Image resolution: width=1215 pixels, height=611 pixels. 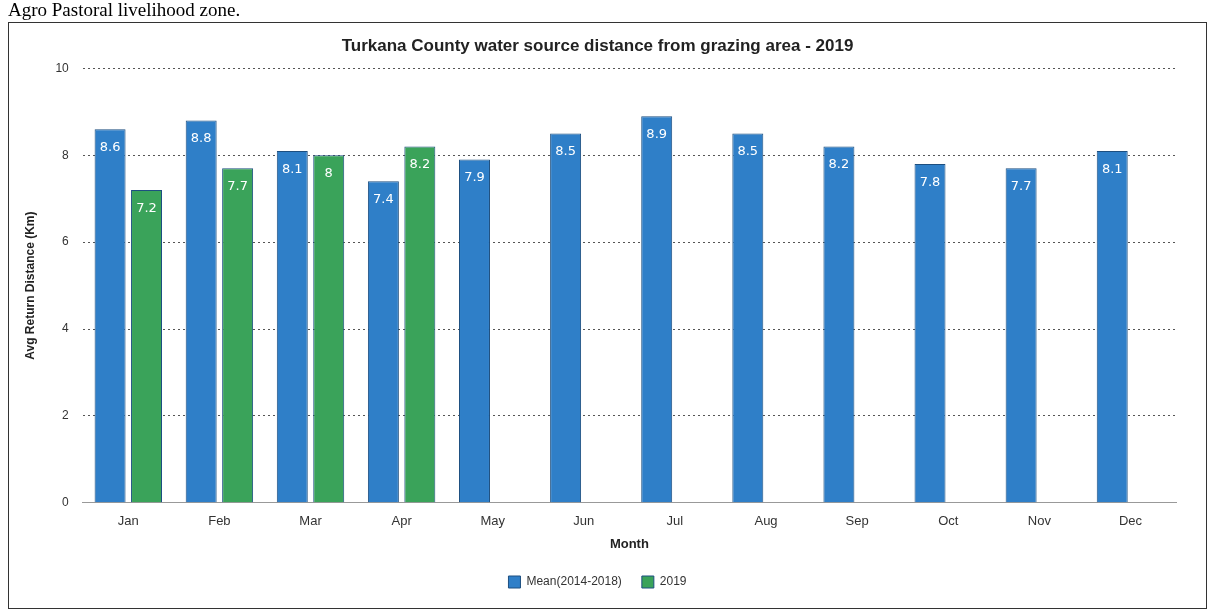 I want to click on data-label: 7.9, so click(x=474, y=177).